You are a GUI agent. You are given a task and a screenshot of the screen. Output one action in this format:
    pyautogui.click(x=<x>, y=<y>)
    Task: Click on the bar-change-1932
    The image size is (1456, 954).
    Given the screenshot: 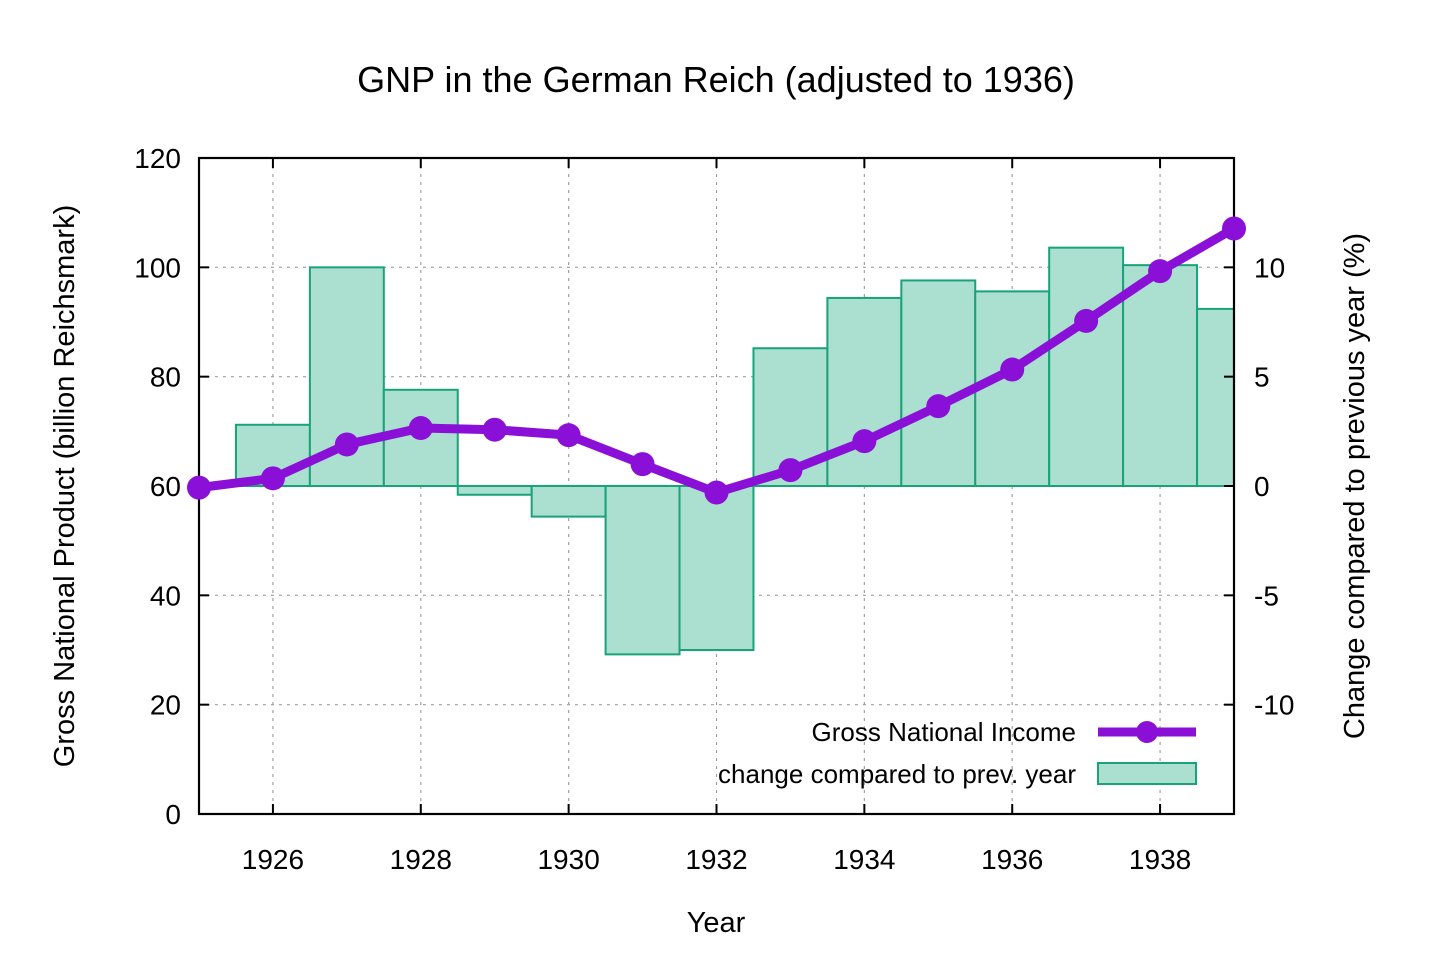 What is the action you would take?
    pyautogui.click(x=716, y=568)
    